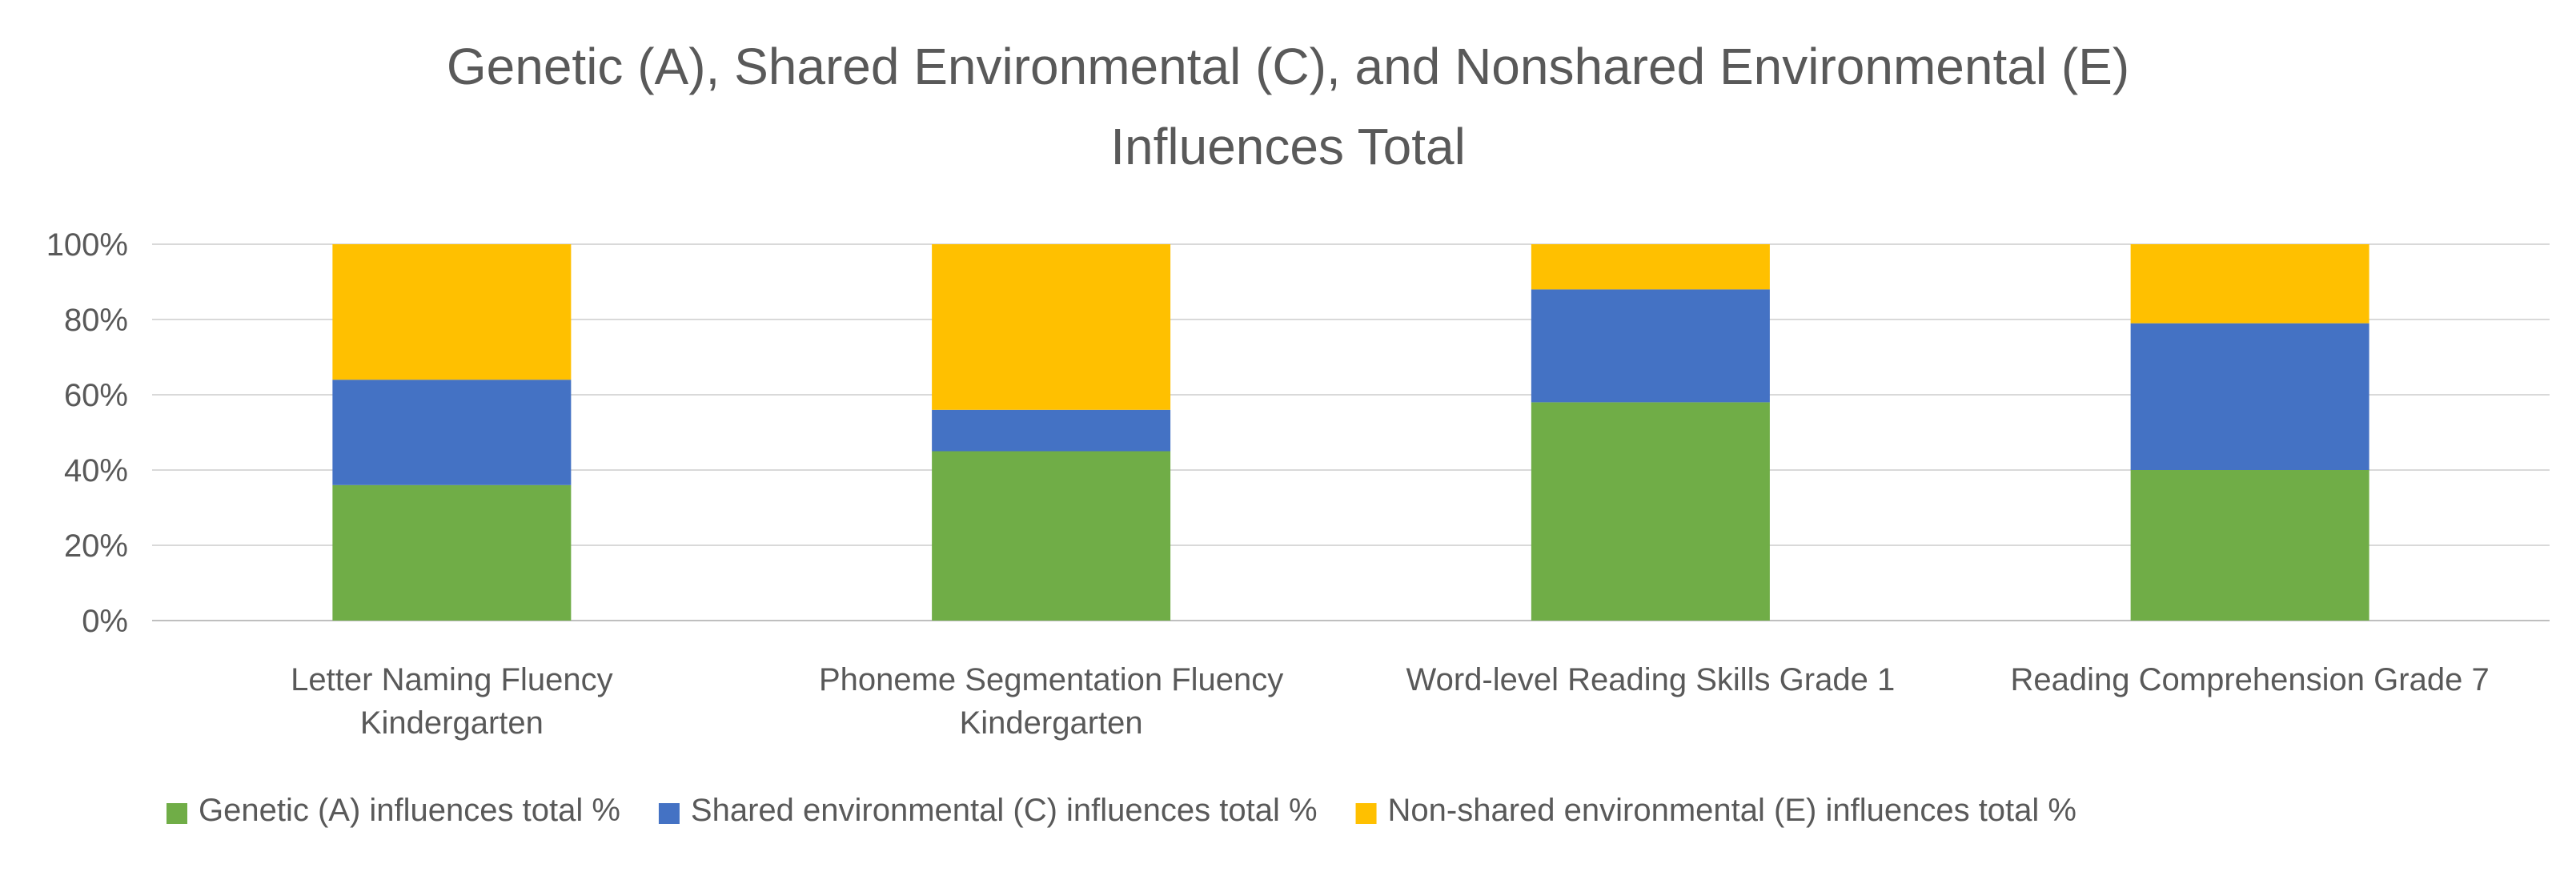 The width and height of the screenshot is (2576, 872). Describe the element at coordinates (1051, 679) in the screenshot. I see `x-category-label: Phoneme Segmentation Fluency` at that location.